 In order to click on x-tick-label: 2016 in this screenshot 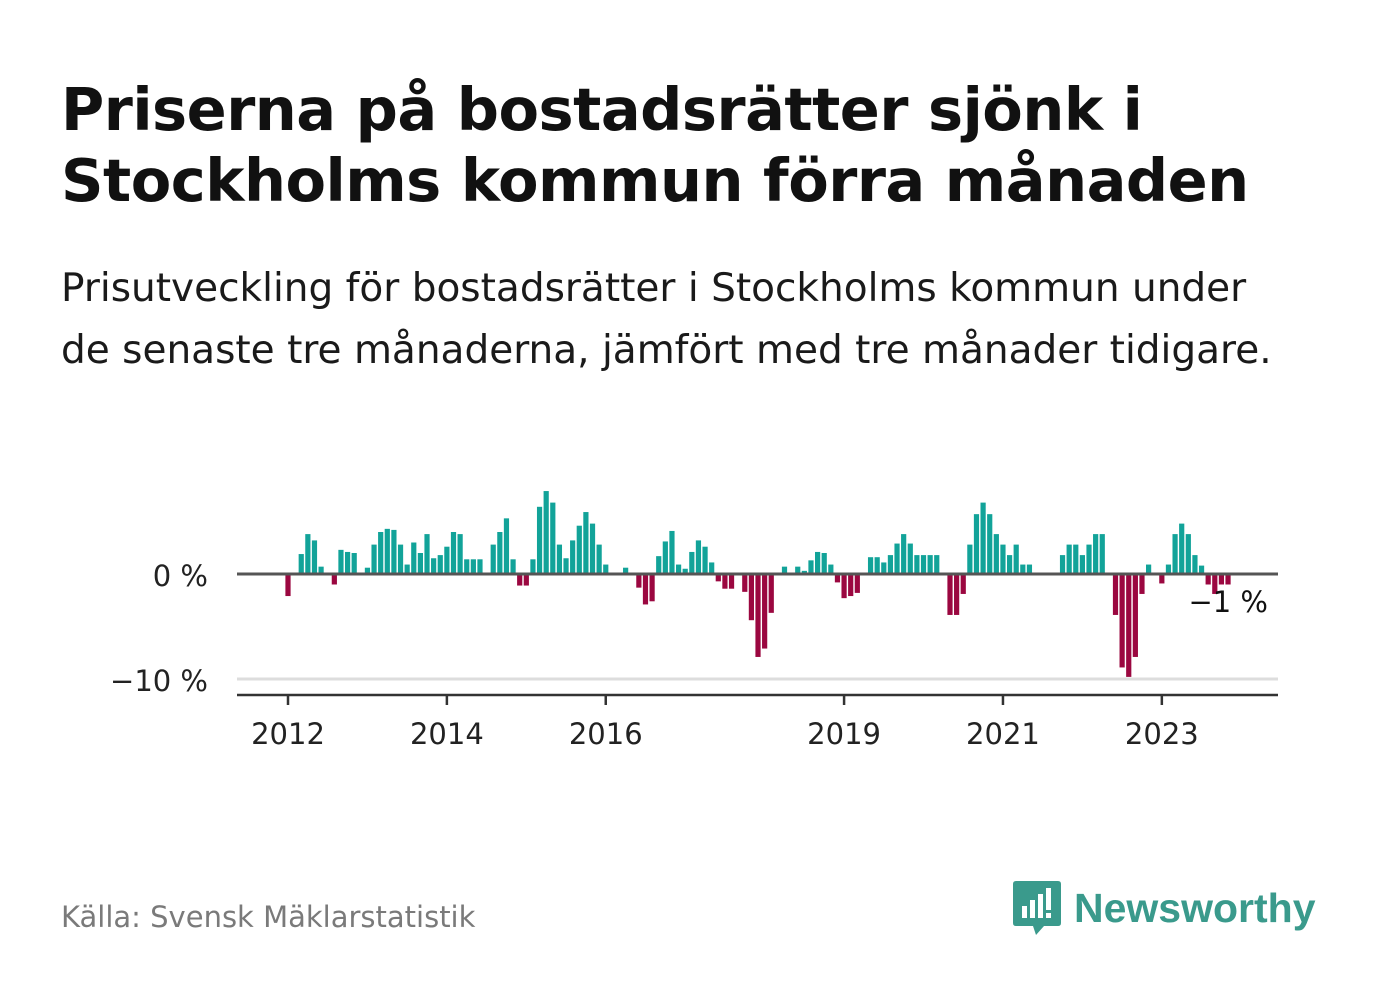, I will do `click(606, 734)`.